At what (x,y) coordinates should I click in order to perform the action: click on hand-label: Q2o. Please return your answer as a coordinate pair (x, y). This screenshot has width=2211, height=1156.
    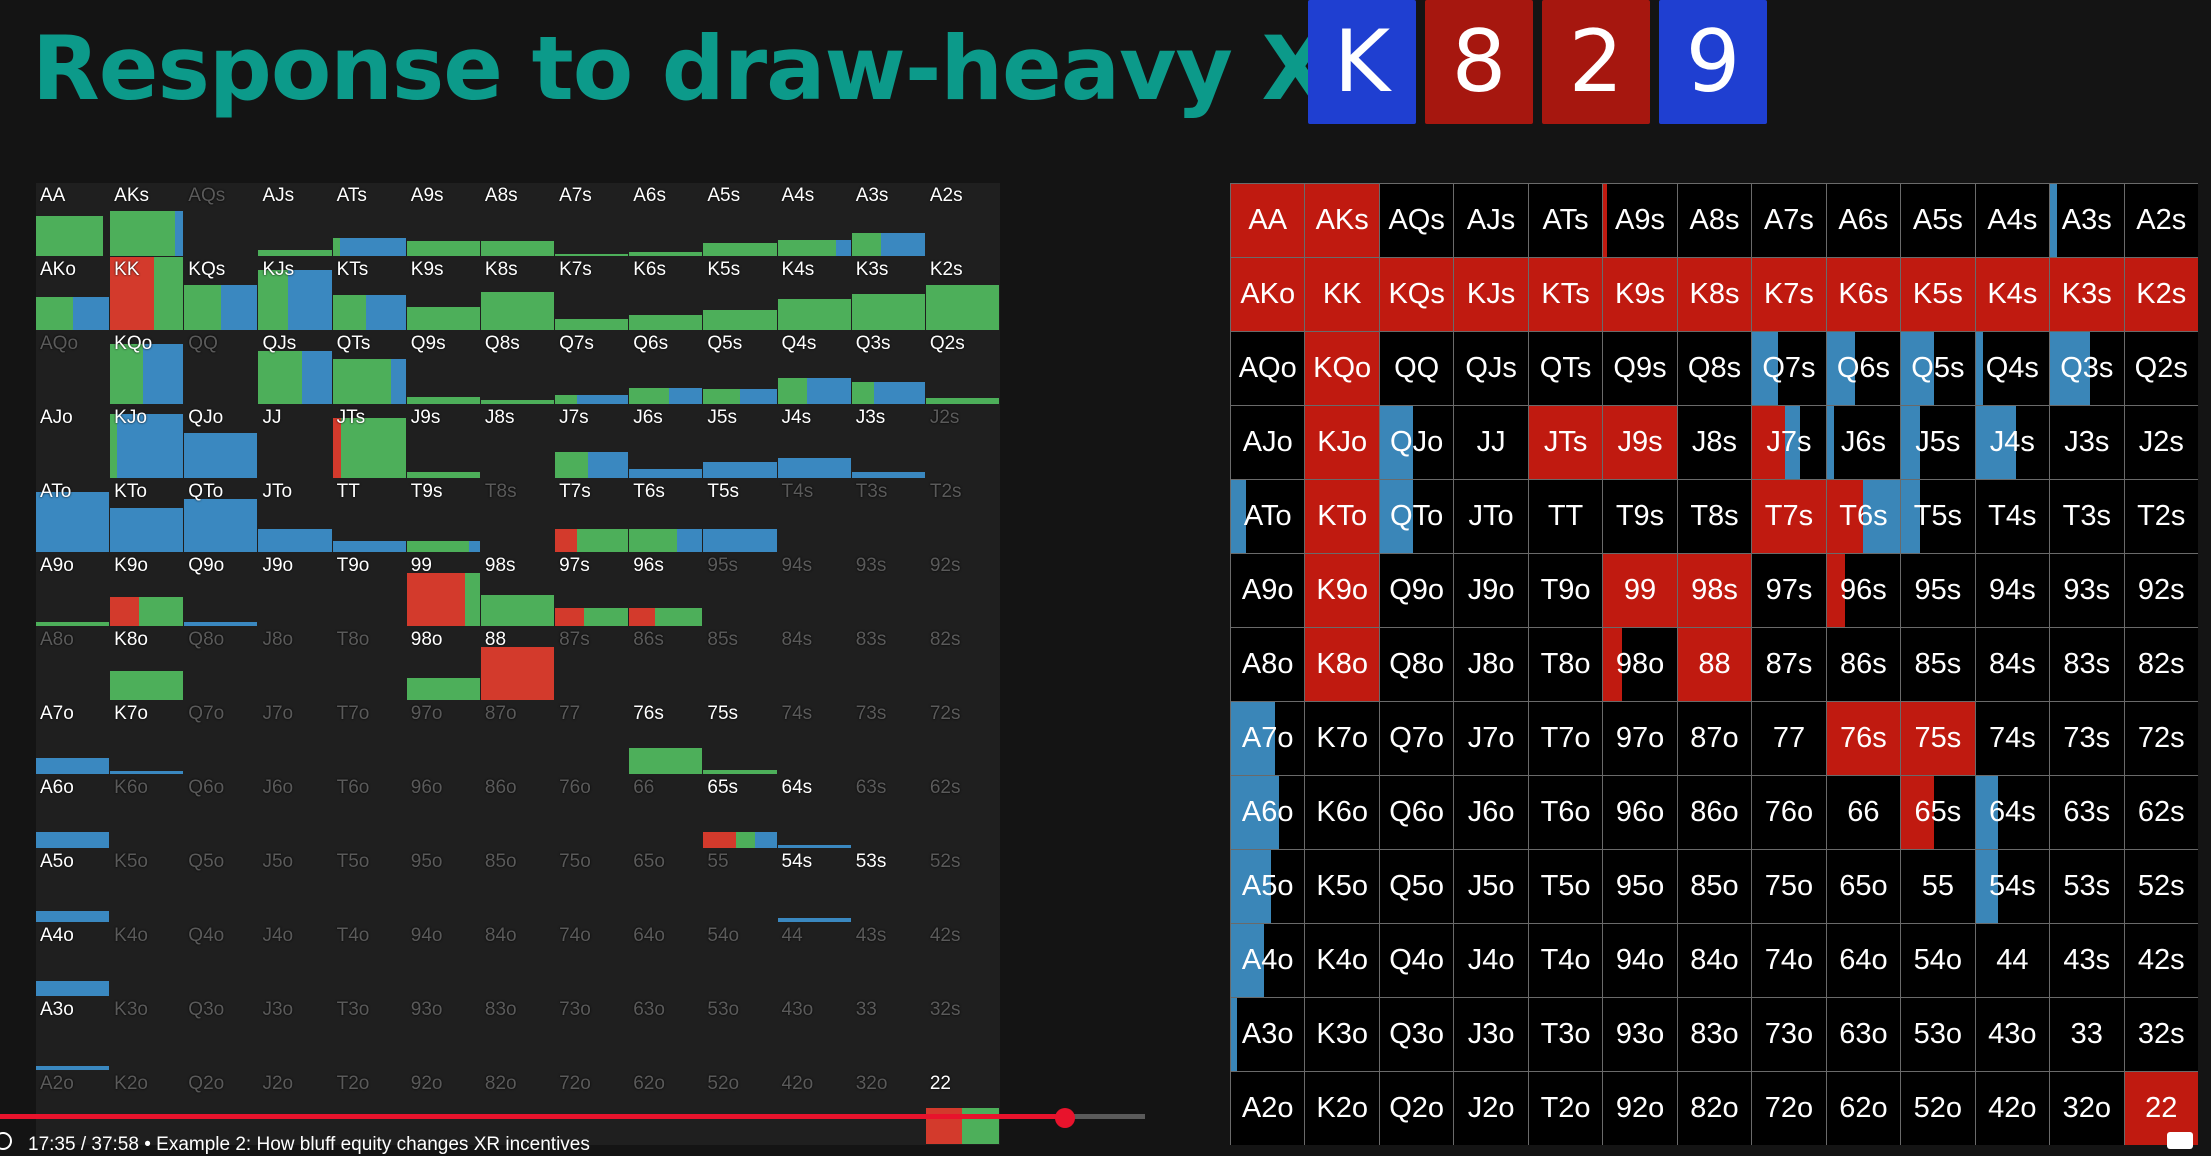
    Looking at the image, I should click on (206, 1083).